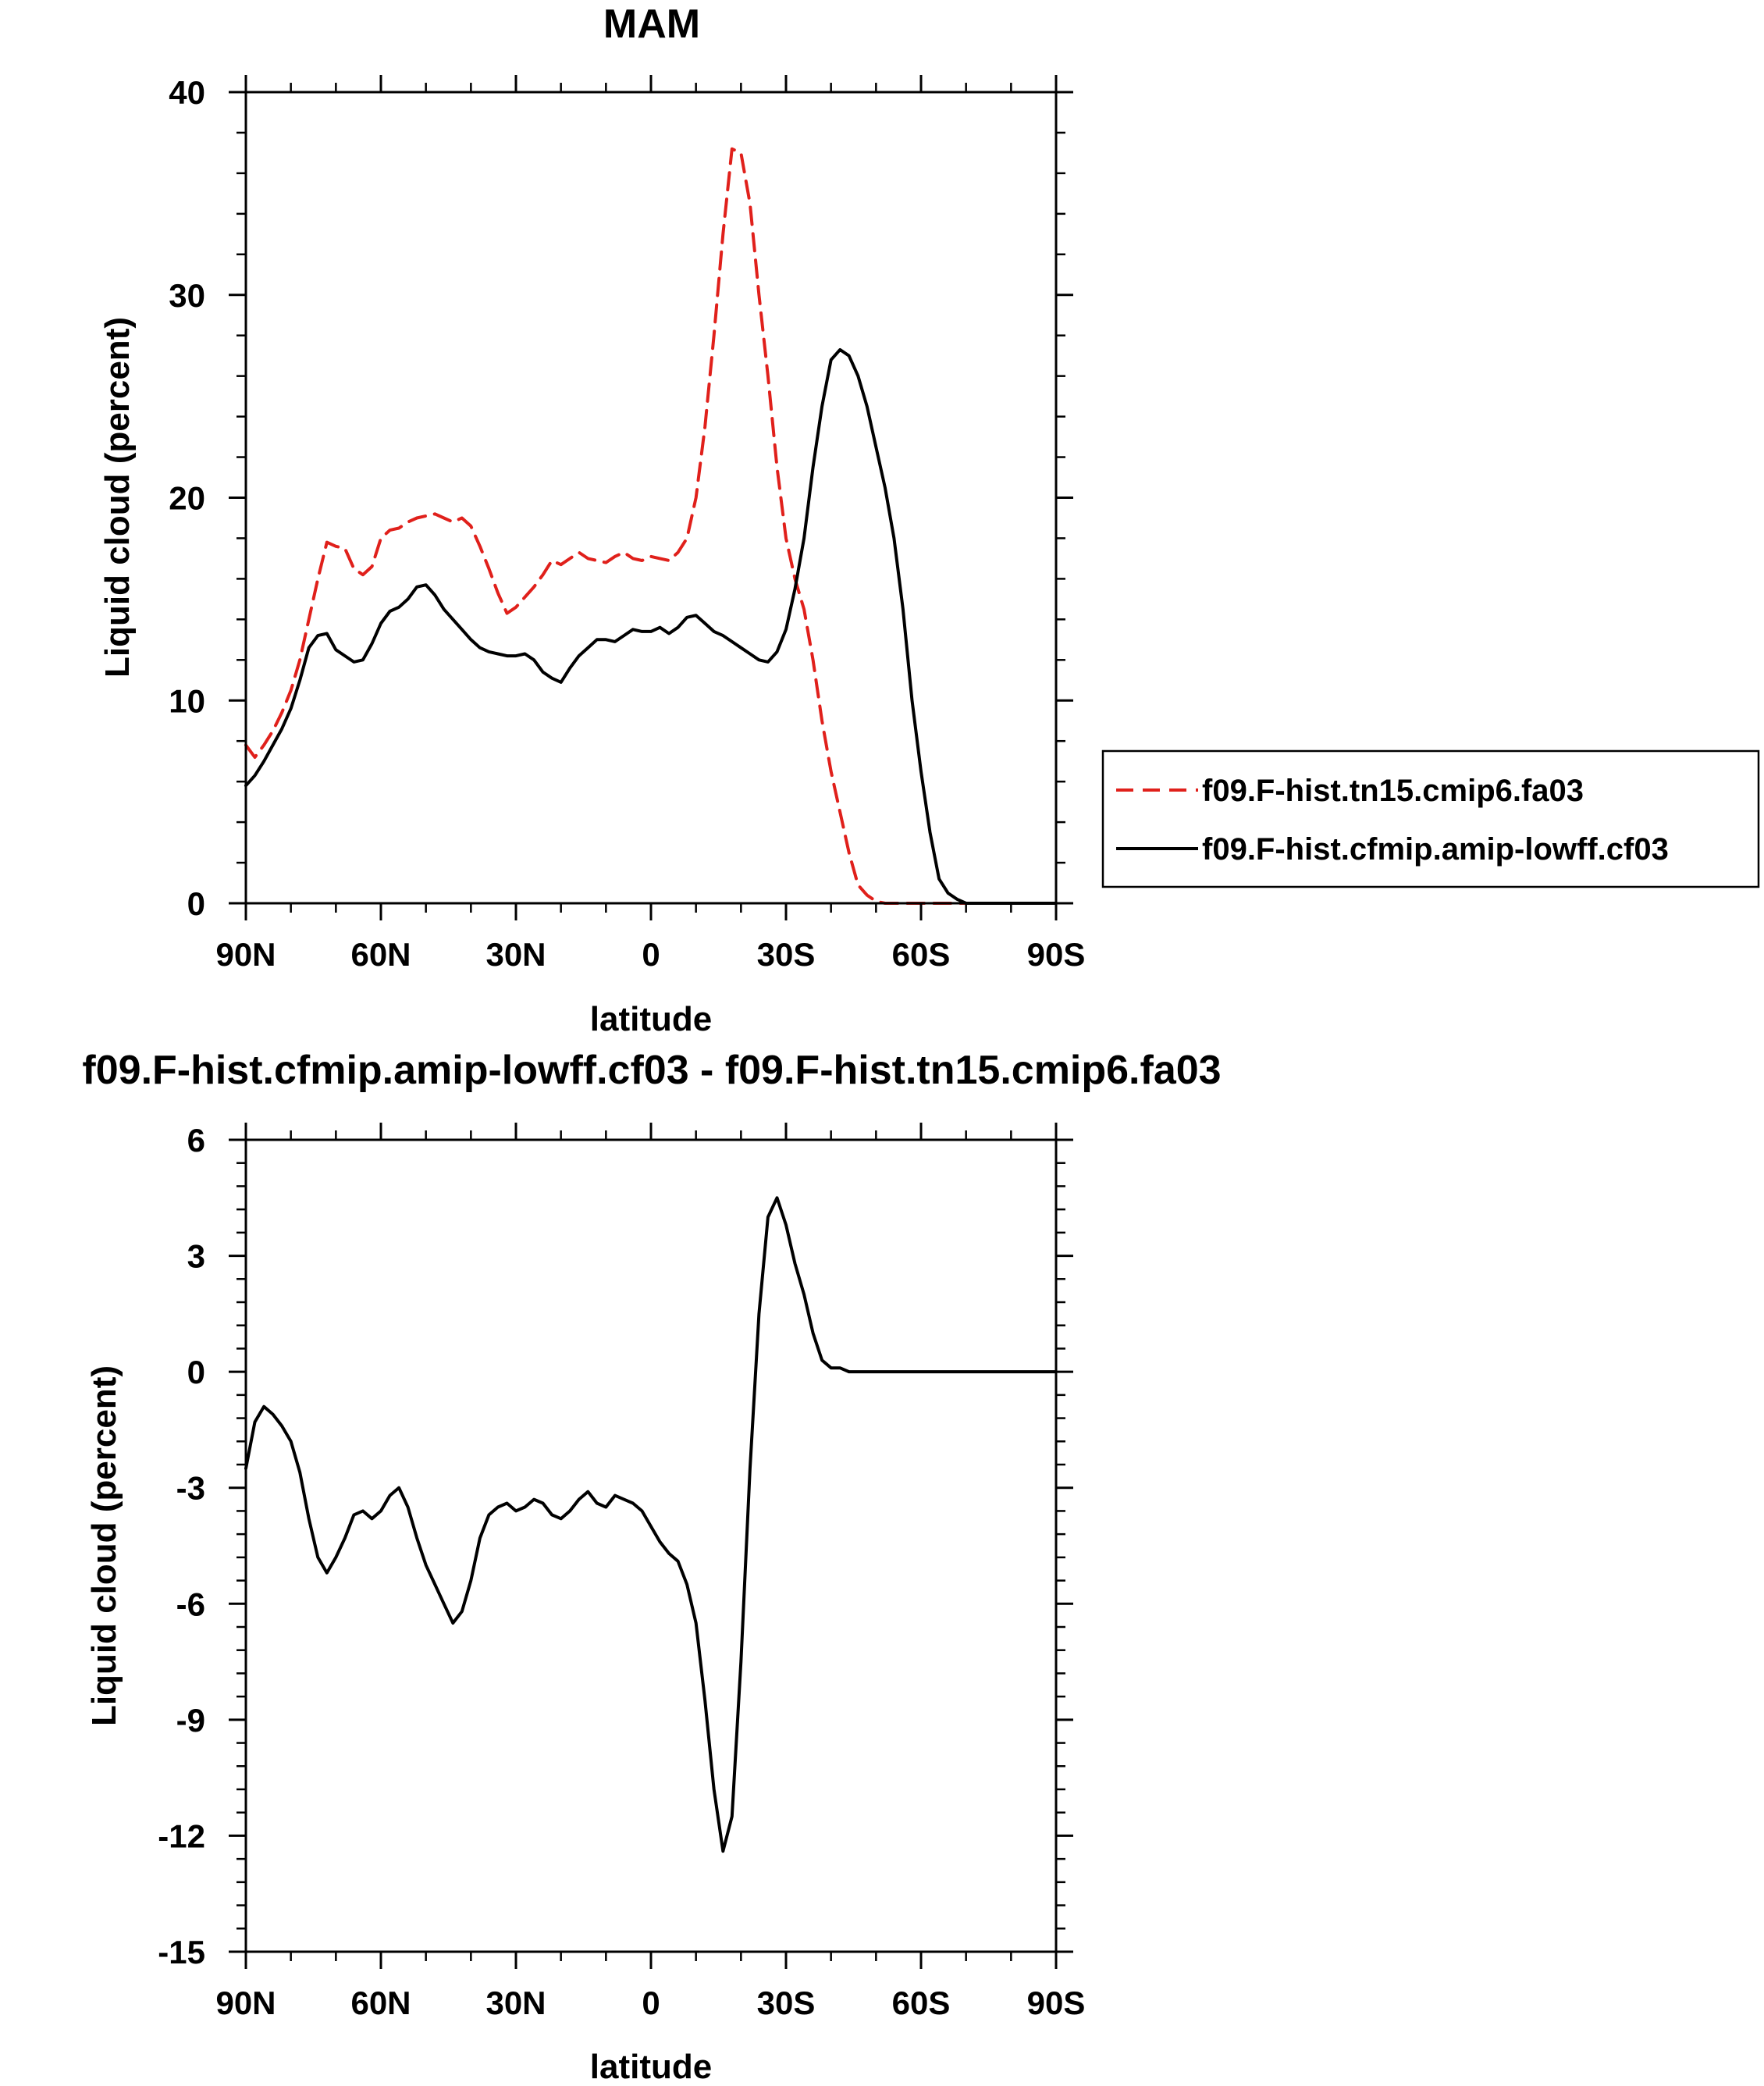  I want to click on bottom-ytick-label: 6, so click(196, 1140).